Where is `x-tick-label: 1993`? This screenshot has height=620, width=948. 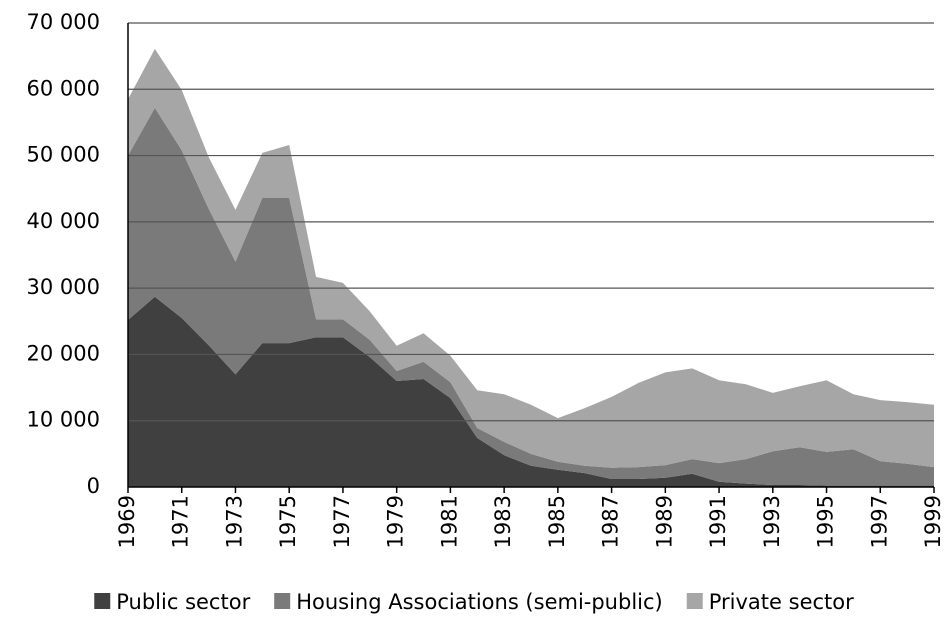 x-tick-label: 1993 is located at coordinates (772, 521).